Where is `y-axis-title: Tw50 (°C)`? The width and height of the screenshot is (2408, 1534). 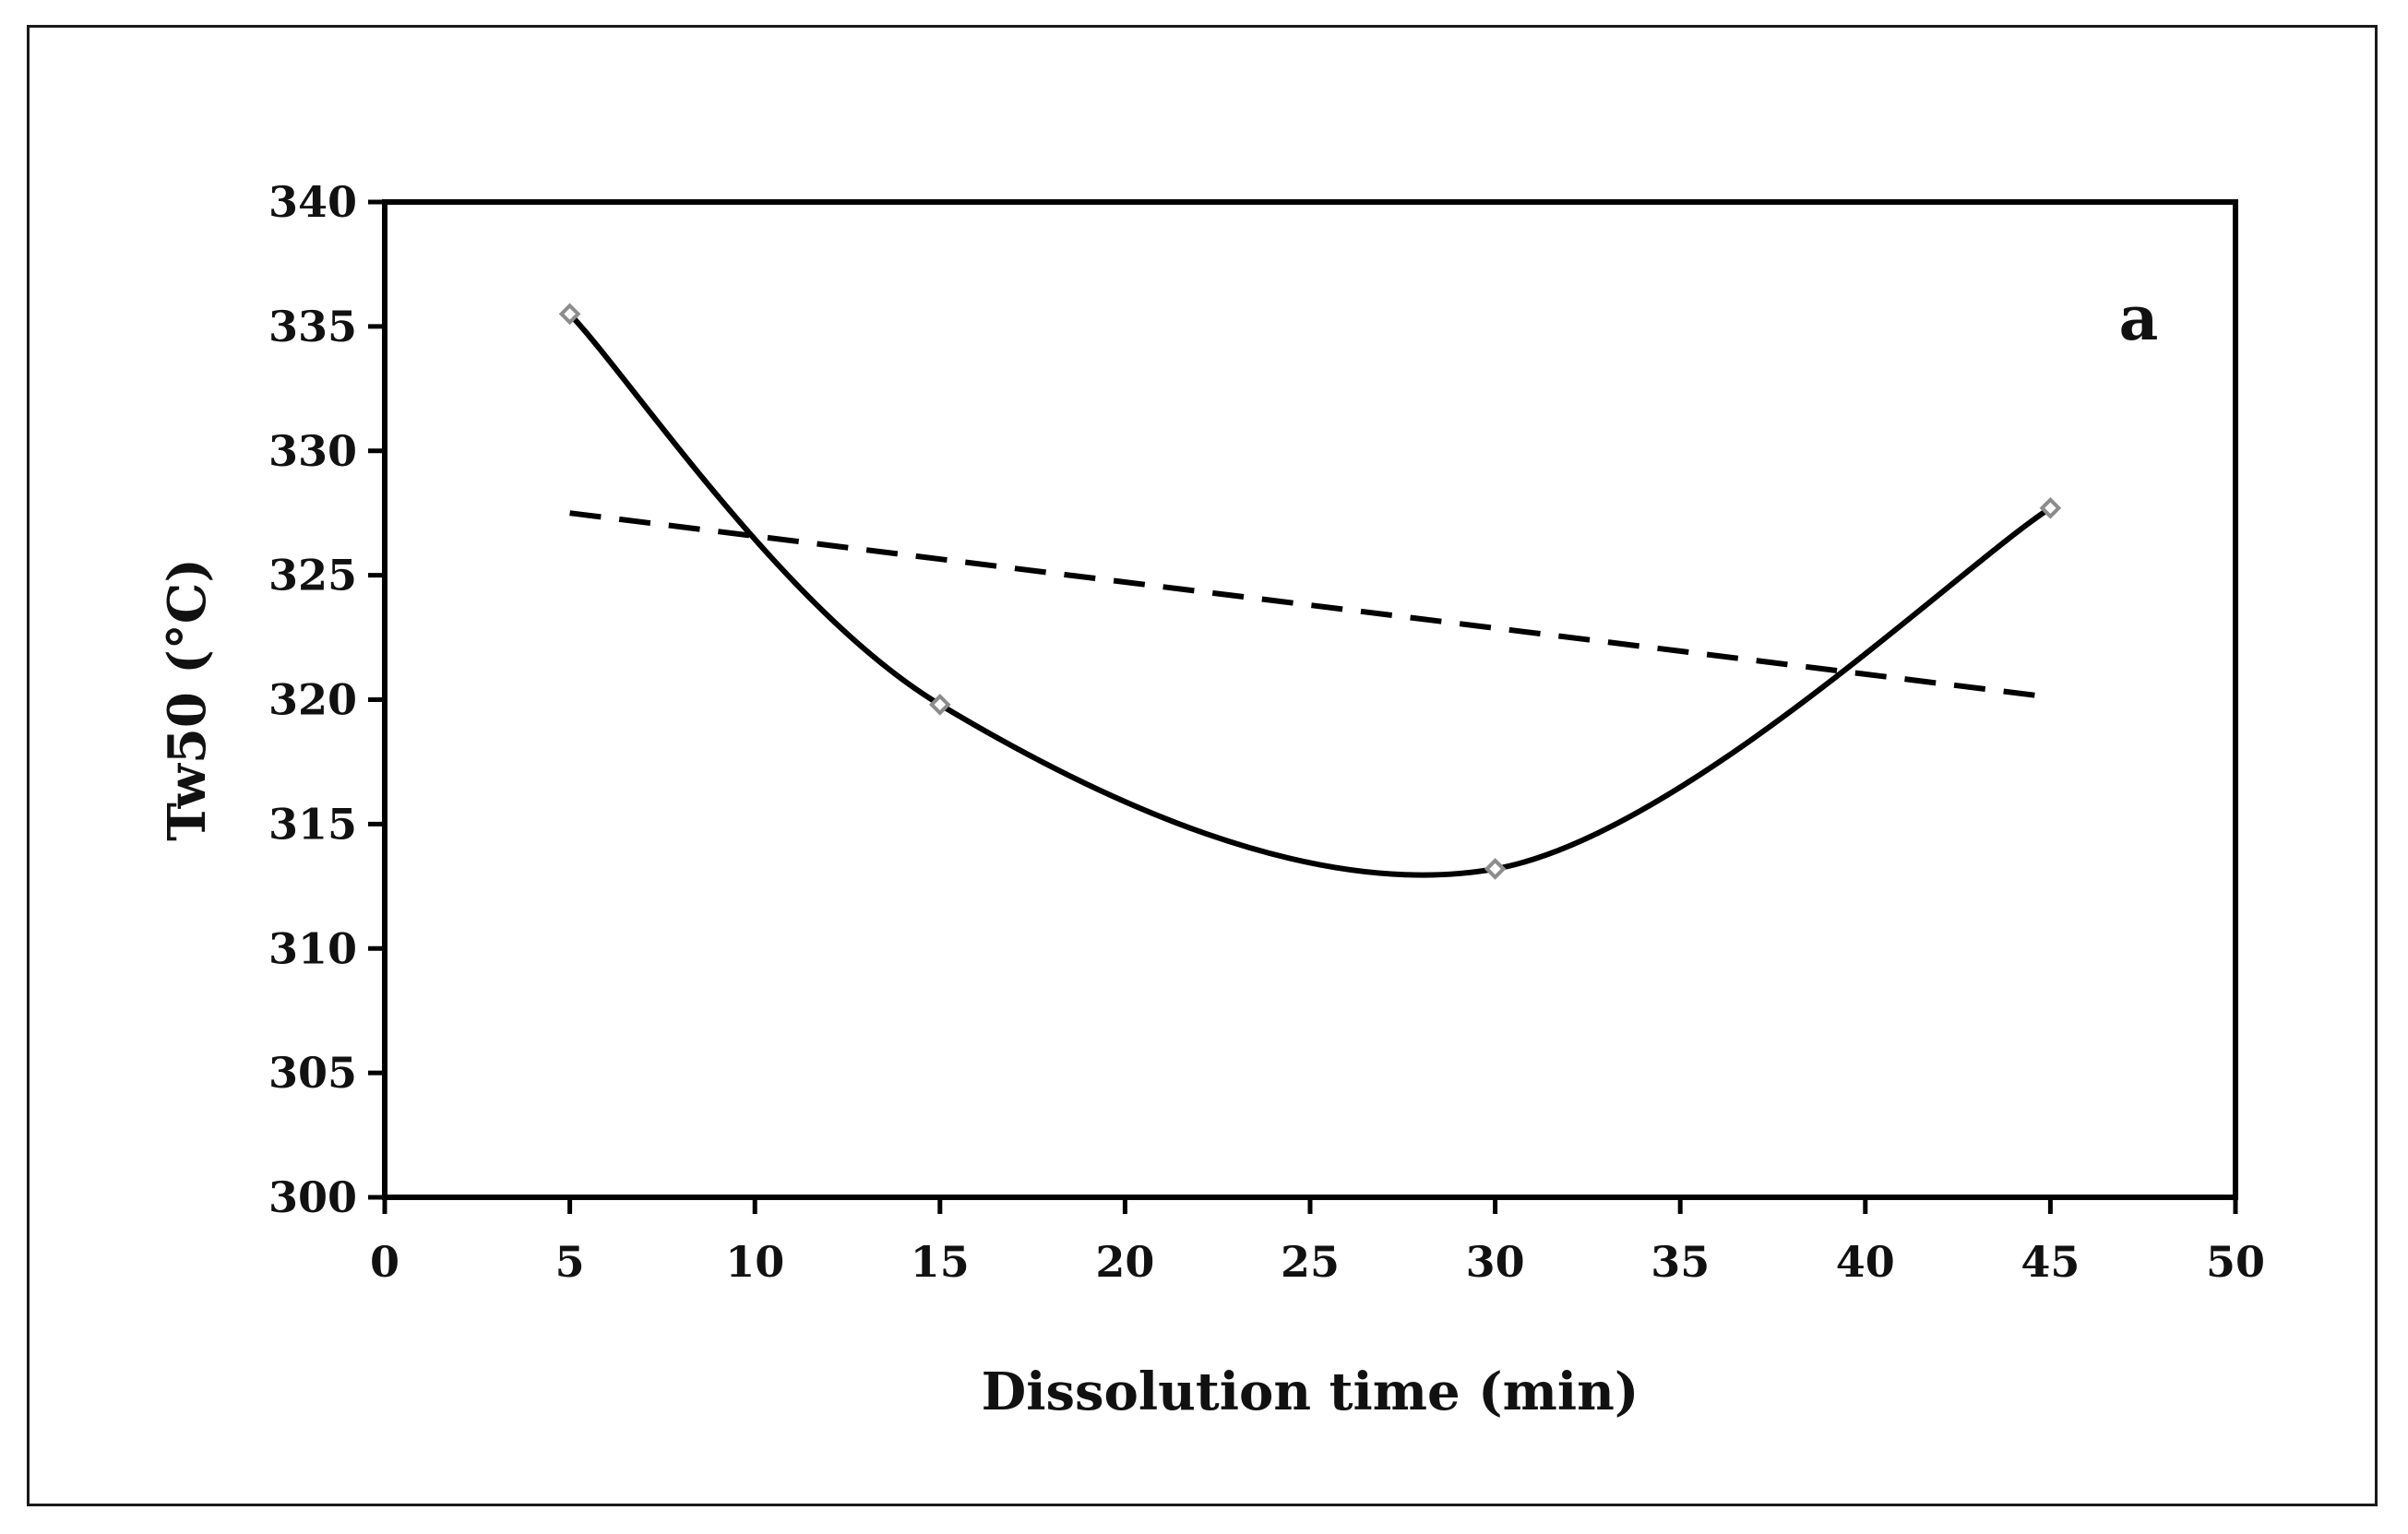
y-axis-title: Tw50 (°C) is located at coordinates (187, 699).